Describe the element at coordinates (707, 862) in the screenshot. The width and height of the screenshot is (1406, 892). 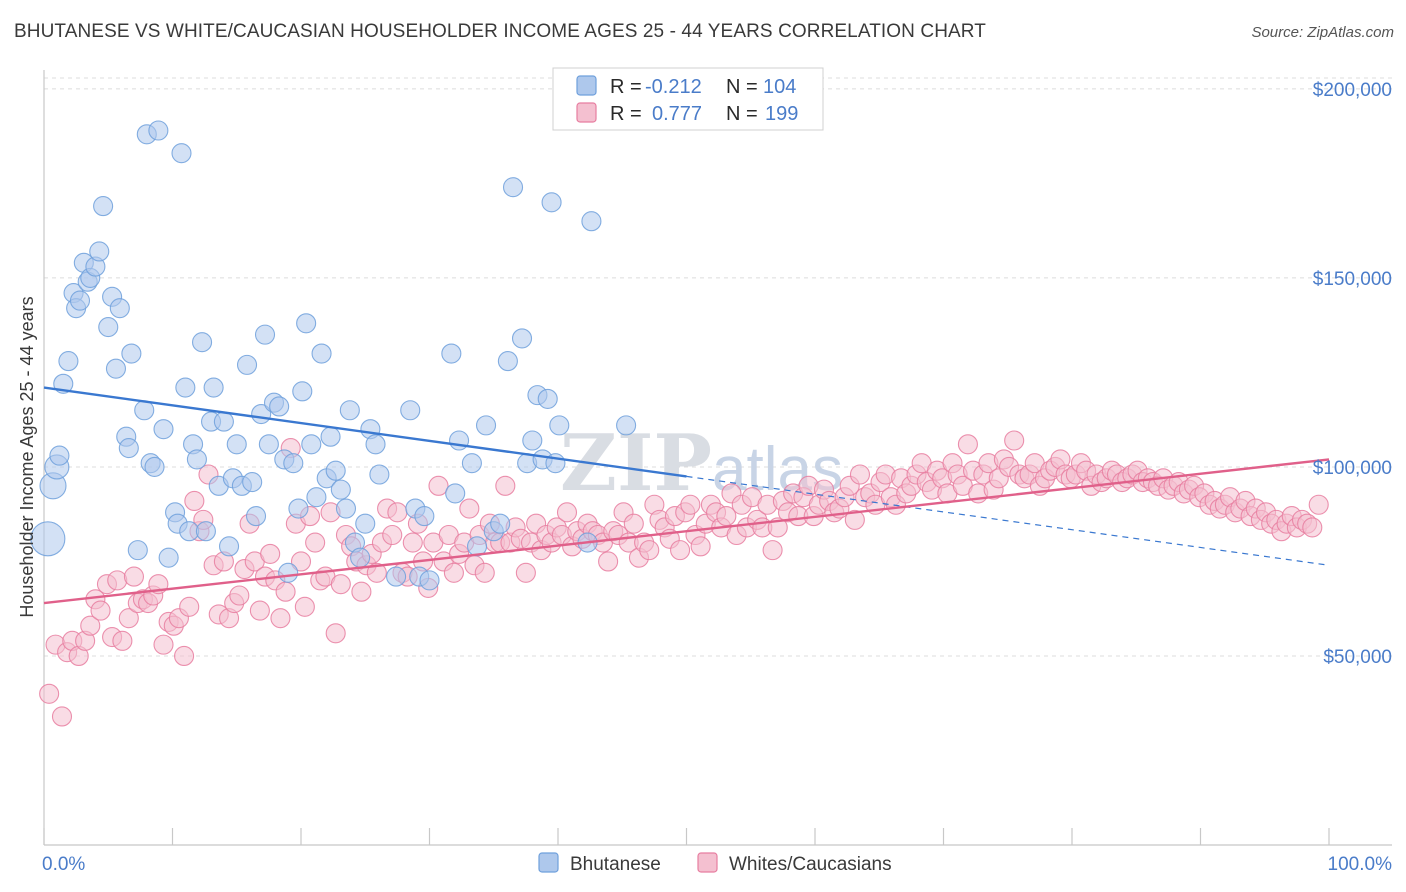
I see `legend-swatch-whites` at that location.